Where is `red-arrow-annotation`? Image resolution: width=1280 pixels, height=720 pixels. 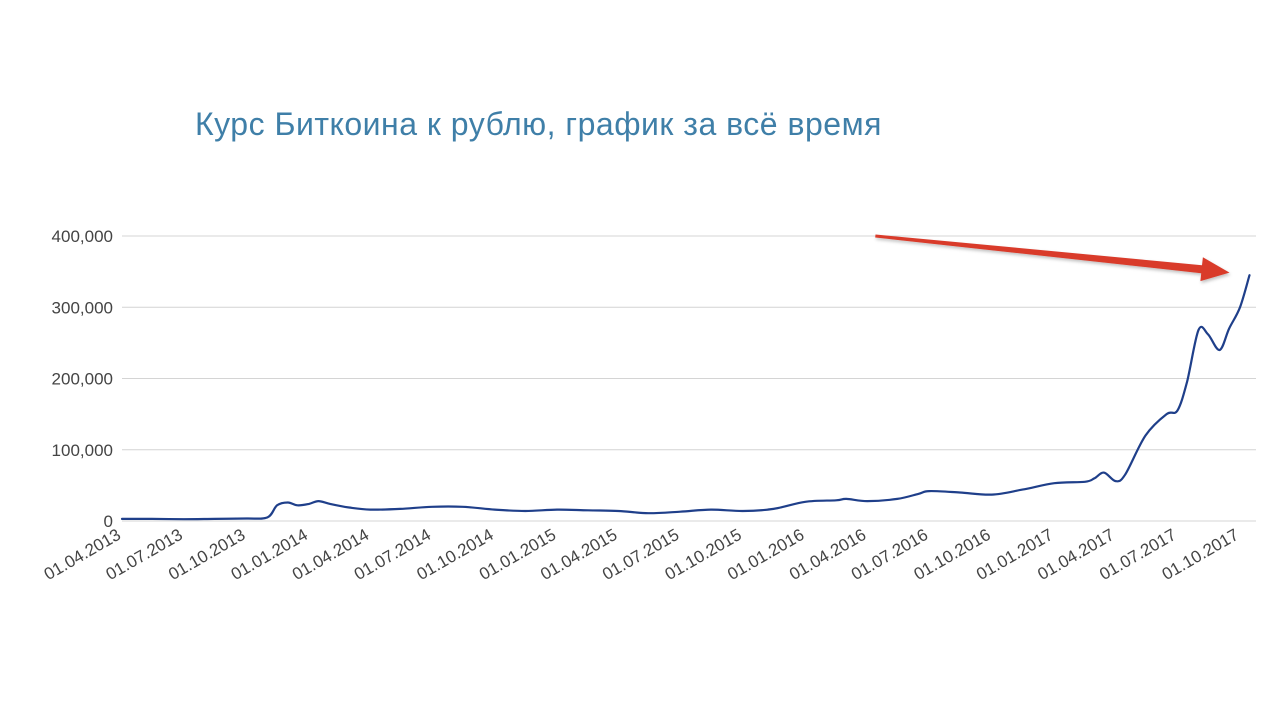 red-arrow-annotation is located at coordinates (1052, 258).